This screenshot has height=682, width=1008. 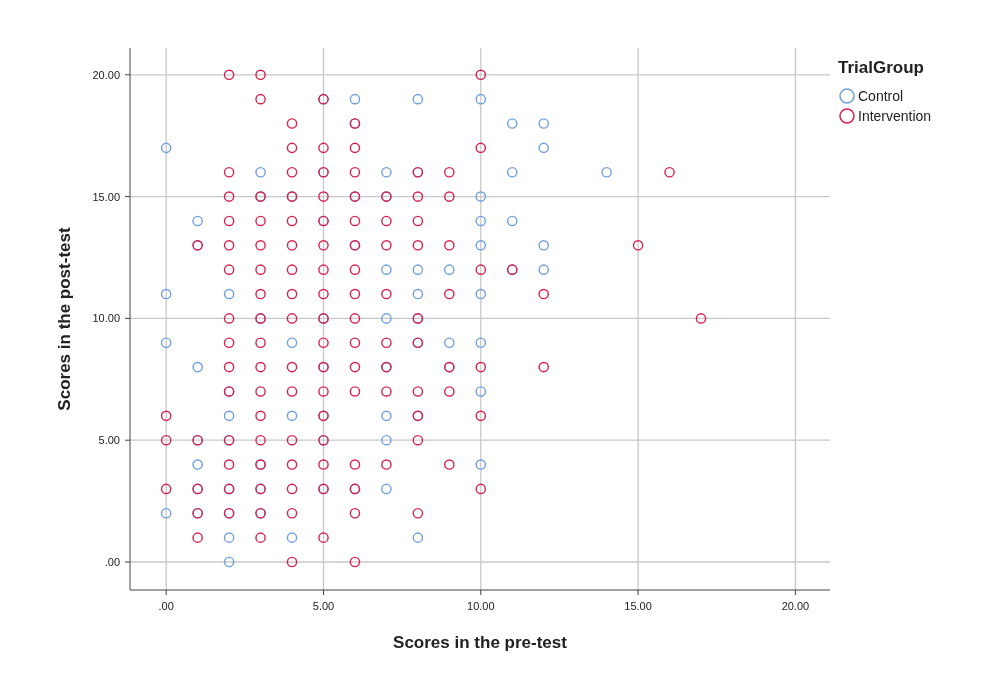 What do you see at coordinates (481, 606) in the screenshot?
I see `x-tick-label: 10.00` at bounding box center [481, 606].